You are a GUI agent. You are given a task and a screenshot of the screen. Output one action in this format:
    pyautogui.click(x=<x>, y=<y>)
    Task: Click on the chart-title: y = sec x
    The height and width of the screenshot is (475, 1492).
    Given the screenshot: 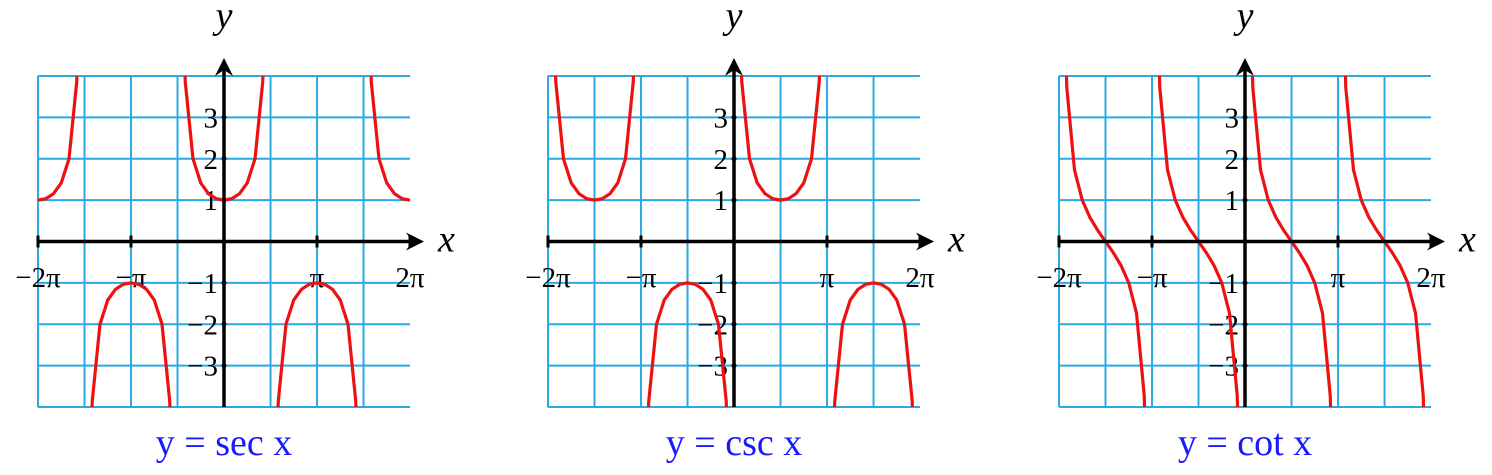 What is the action you would take?
    pyautogui.click(x=224, y=443)
    